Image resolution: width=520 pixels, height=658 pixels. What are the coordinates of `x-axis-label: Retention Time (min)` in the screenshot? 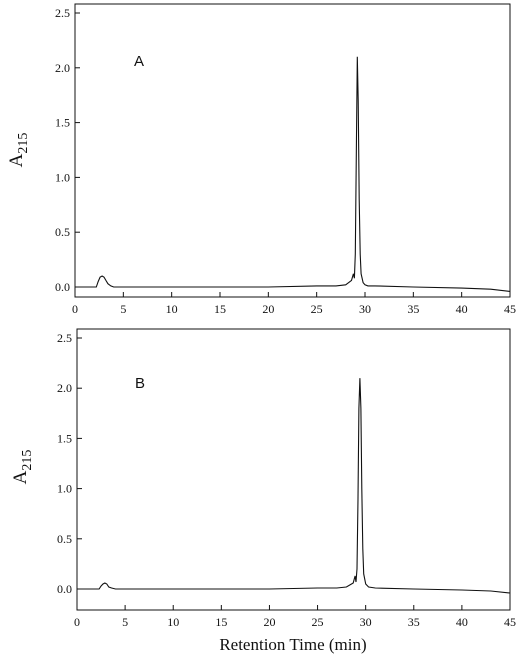 It's located at (292, 644).